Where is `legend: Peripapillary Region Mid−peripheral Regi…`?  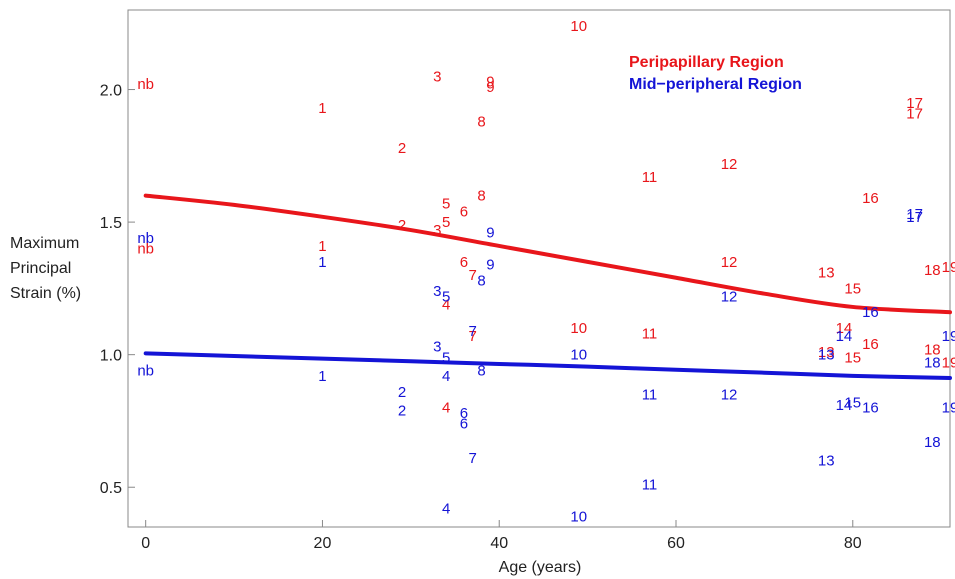 legend: Peripapillary Region Mid−peripheral Regi… is located at coordinates (715, 73).